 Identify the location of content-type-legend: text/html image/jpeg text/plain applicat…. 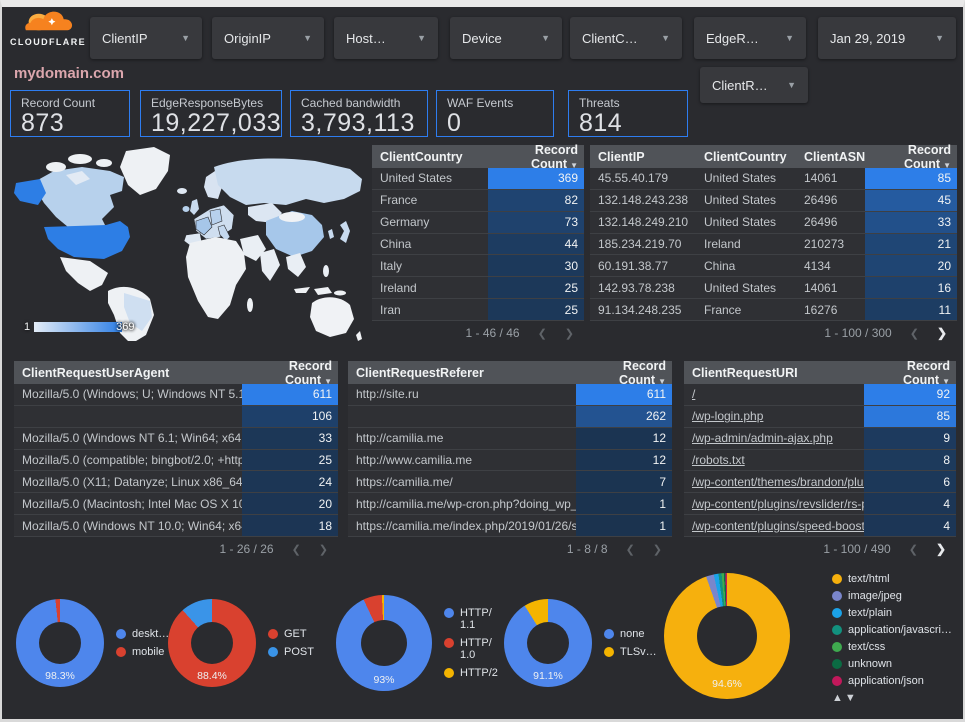
(892, 638).